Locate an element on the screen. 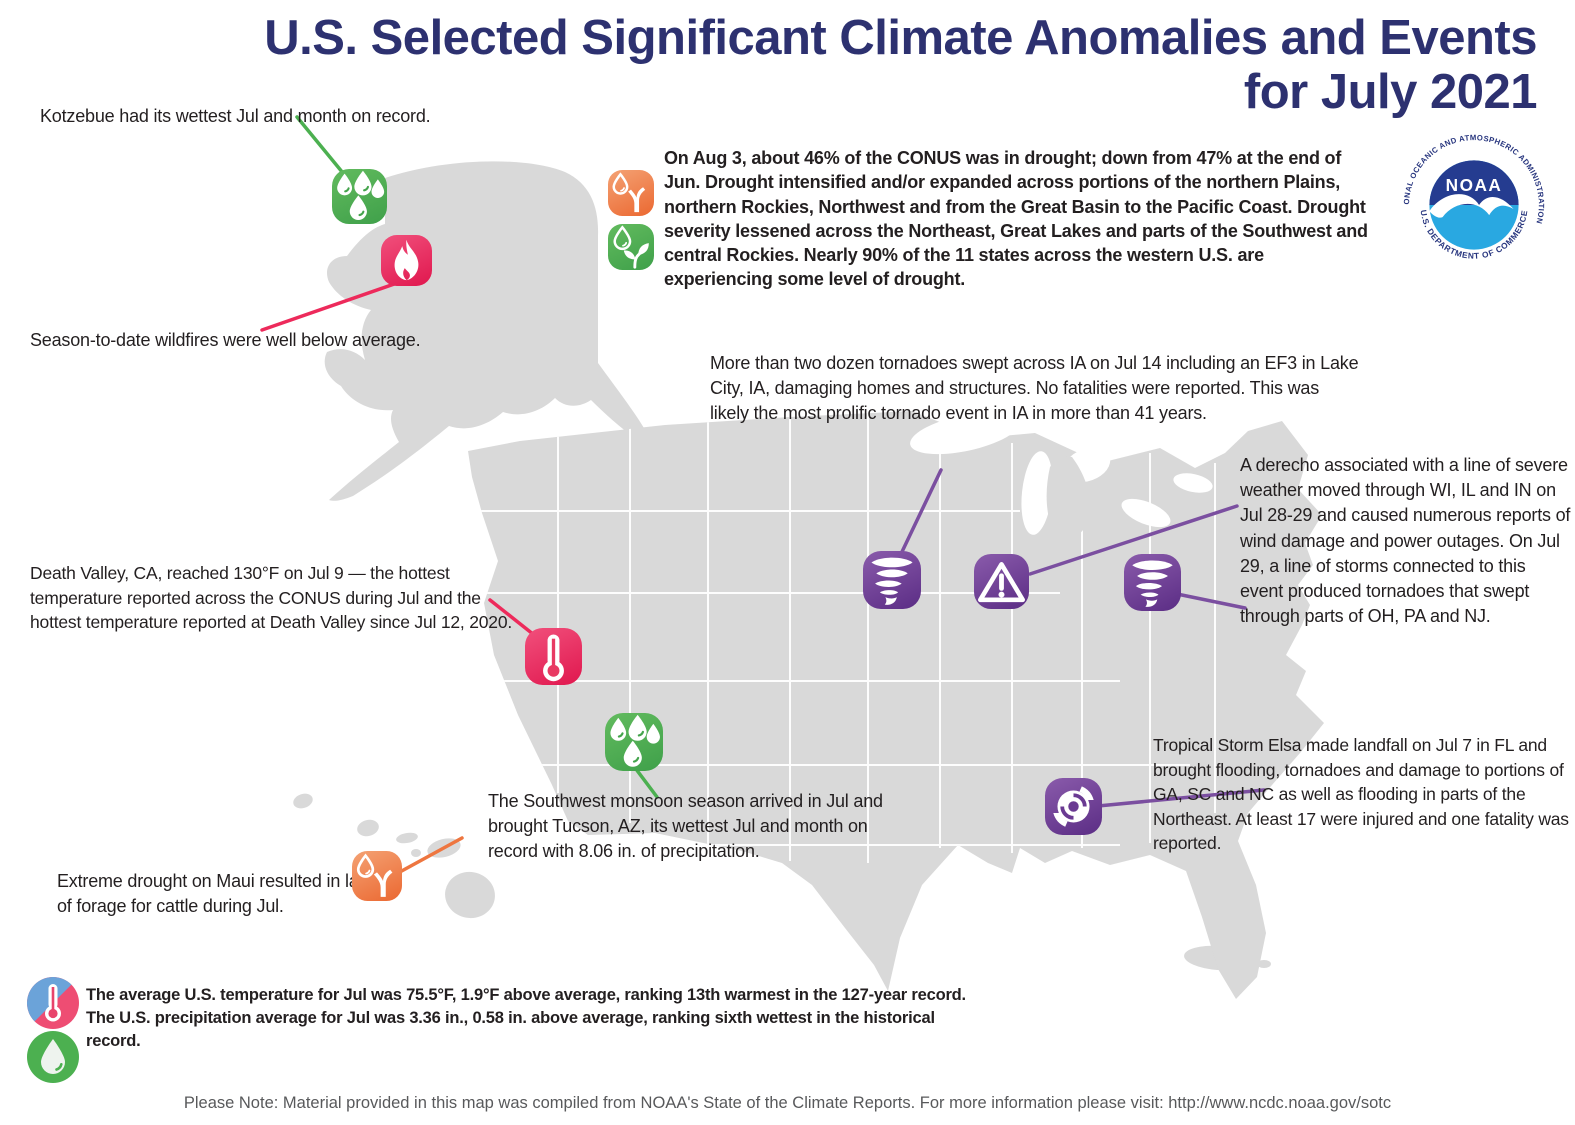 The width and height of the screenshot is (1575, 1125). thermometer-icon is located at coordinates (553, 656).